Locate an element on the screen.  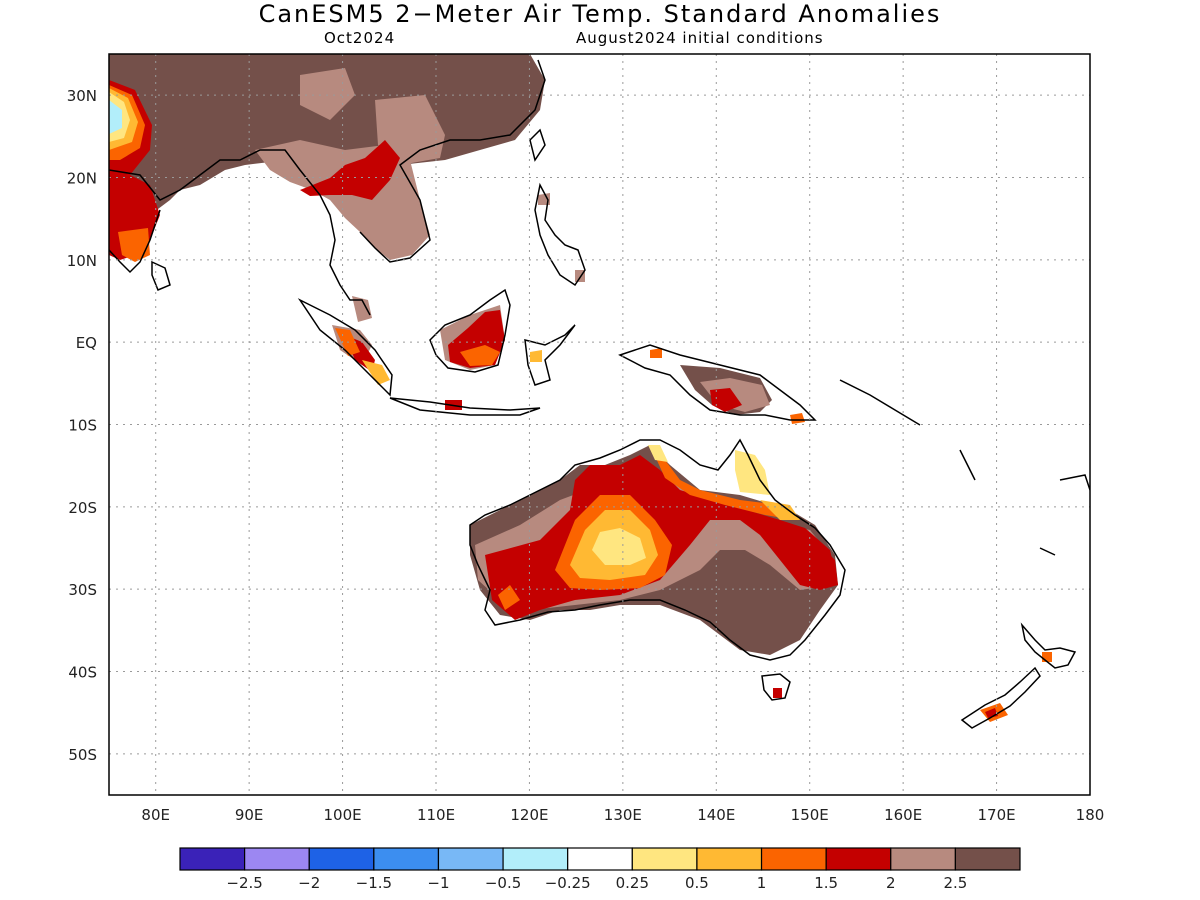
coast-india-south is located at coordinates (135, 241).